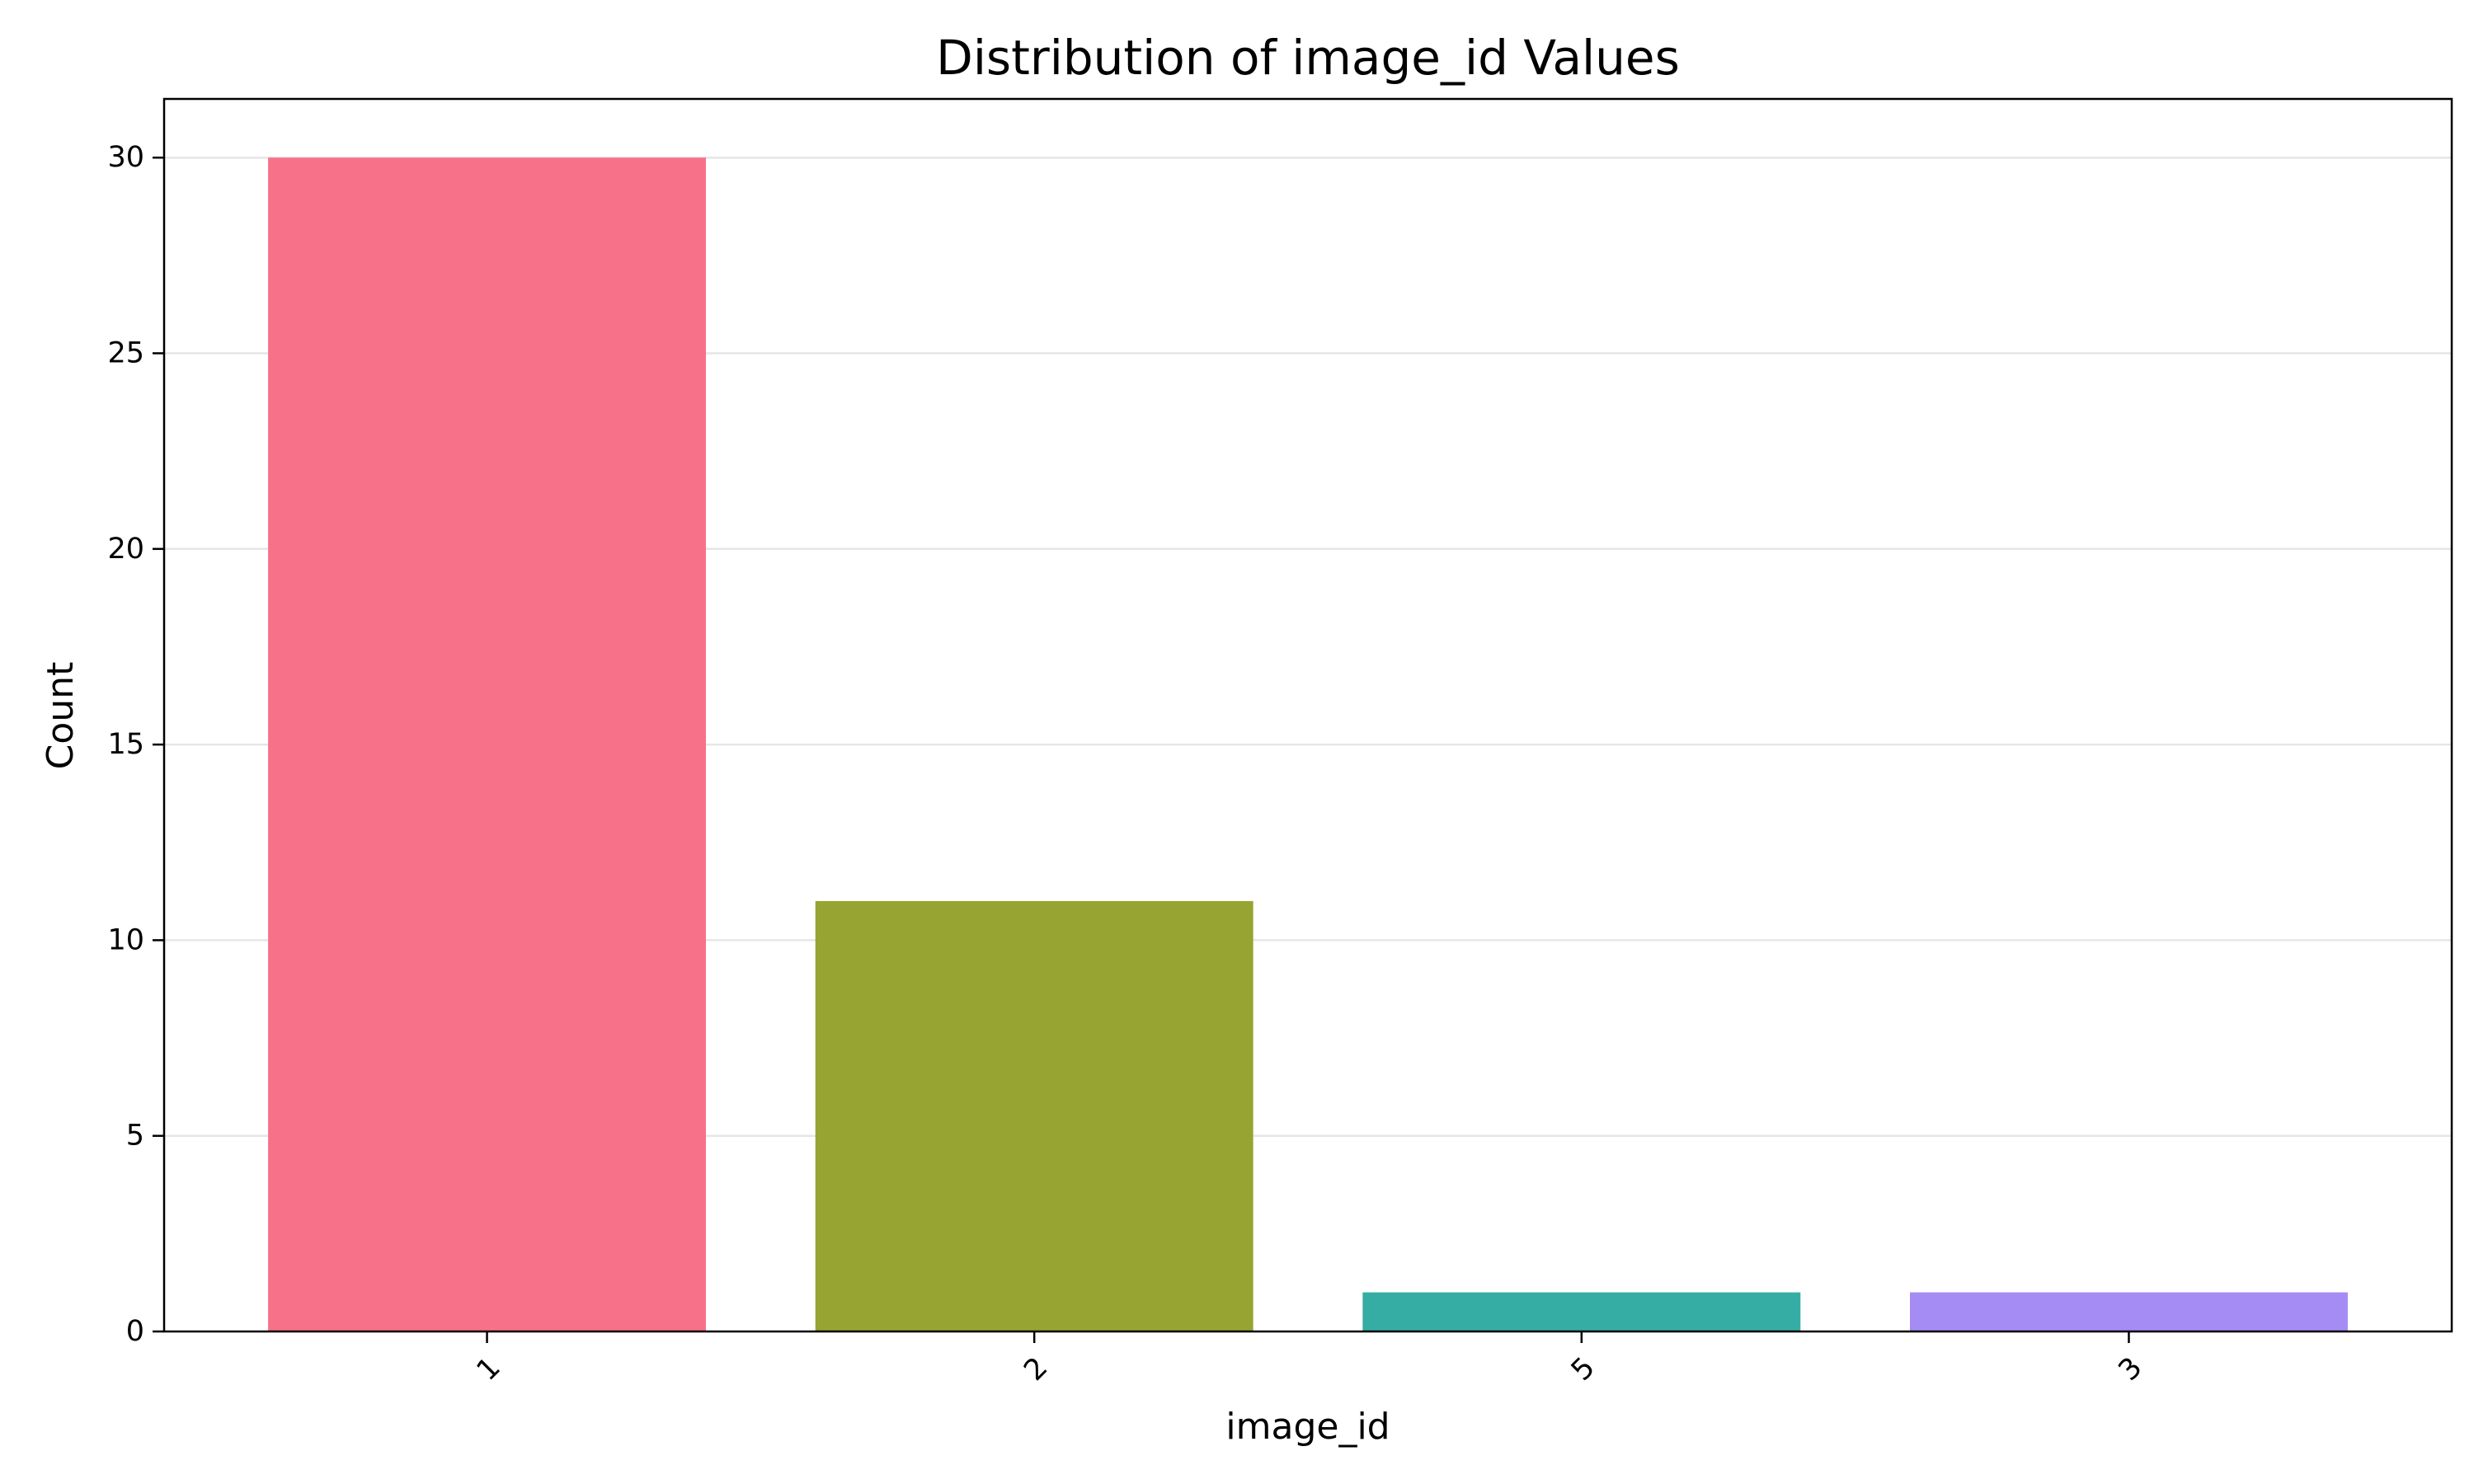 The image size is (2474, 1484). Describe the element at coordinates (1583, 1369) in the screenshot. I see `x-tick-label: 5` at that location.